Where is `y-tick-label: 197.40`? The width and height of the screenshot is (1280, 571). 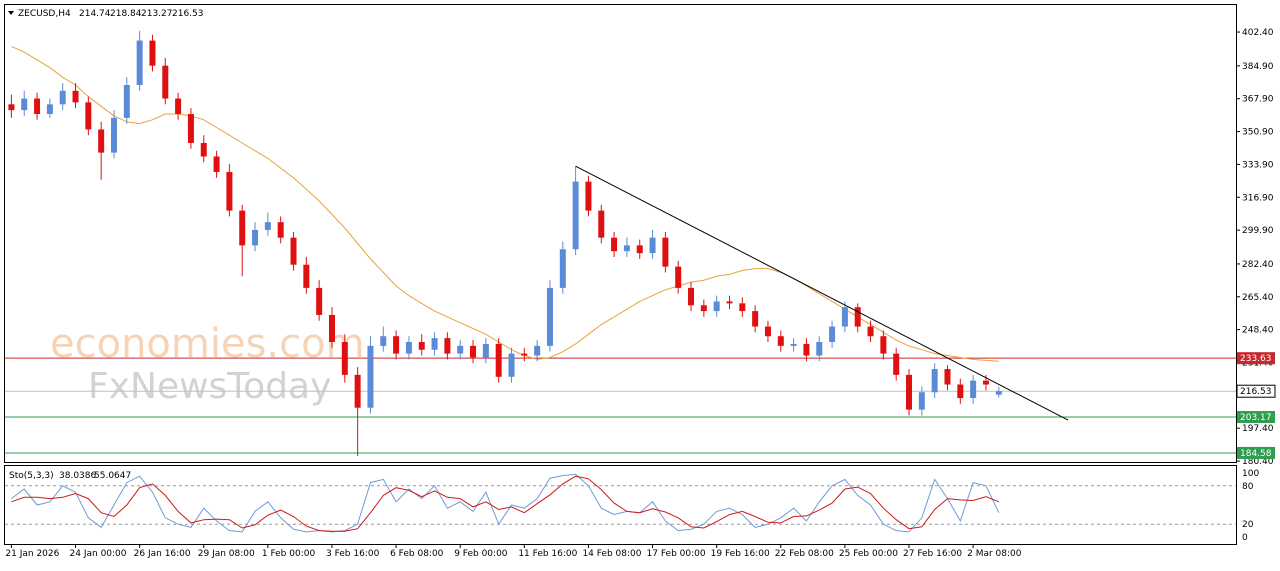 y-tick-label: 197.40 is located at coordinates (1258, 429).